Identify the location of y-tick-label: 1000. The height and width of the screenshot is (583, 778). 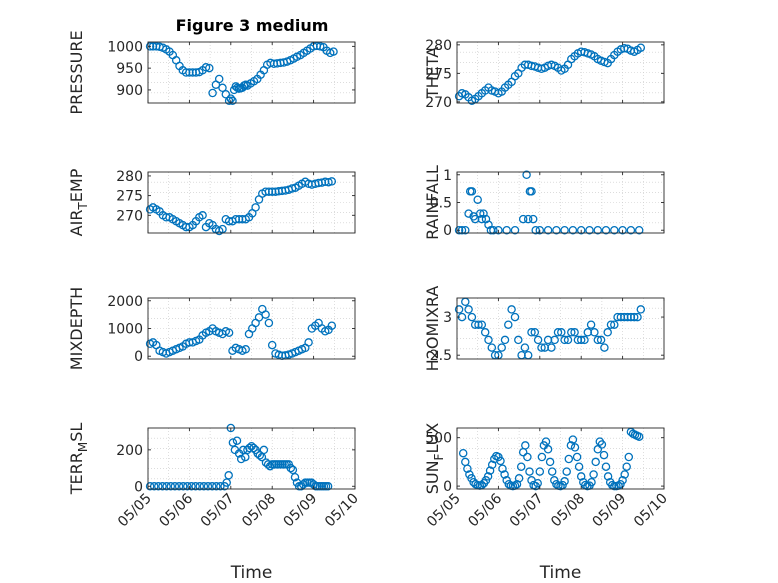
(125, 47).